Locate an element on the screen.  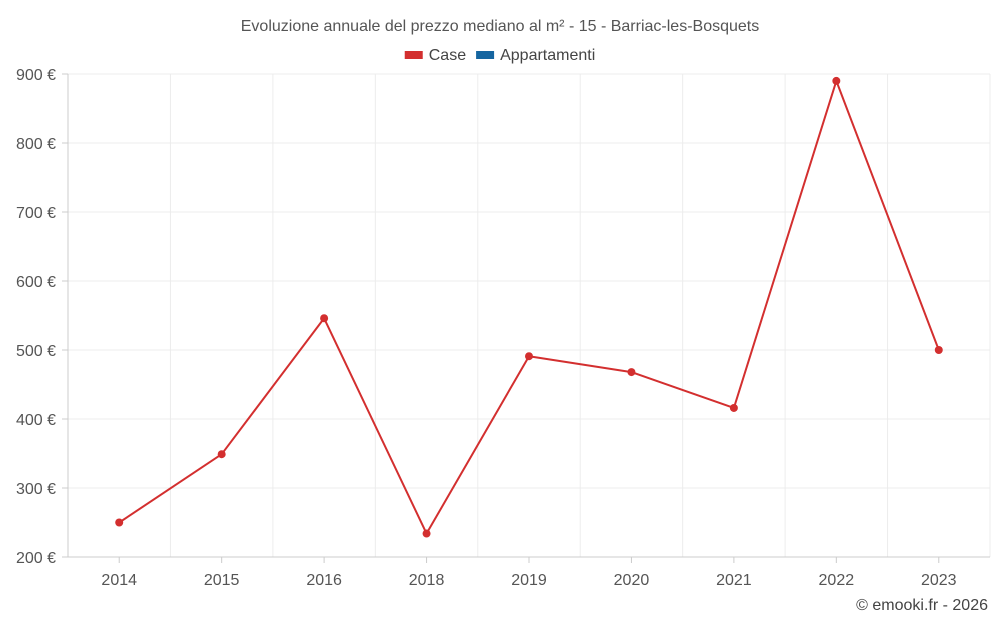
legend-item-1: Appartamenti is located at coordinates (535, 55).